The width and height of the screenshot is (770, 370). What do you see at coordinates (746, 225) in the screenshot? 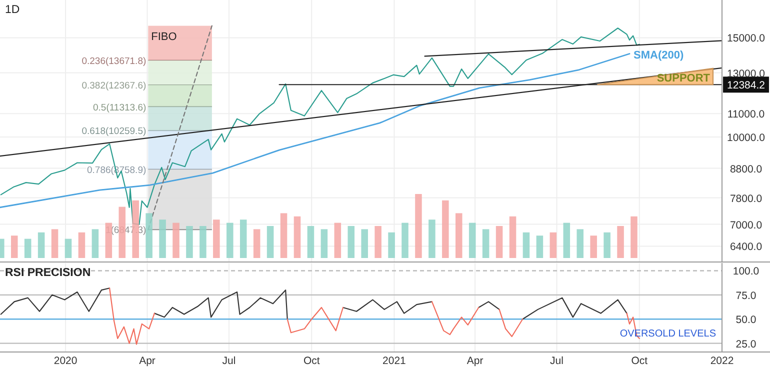
I see `y-tick-label: 7000.0` at bounding box center [746, 225].